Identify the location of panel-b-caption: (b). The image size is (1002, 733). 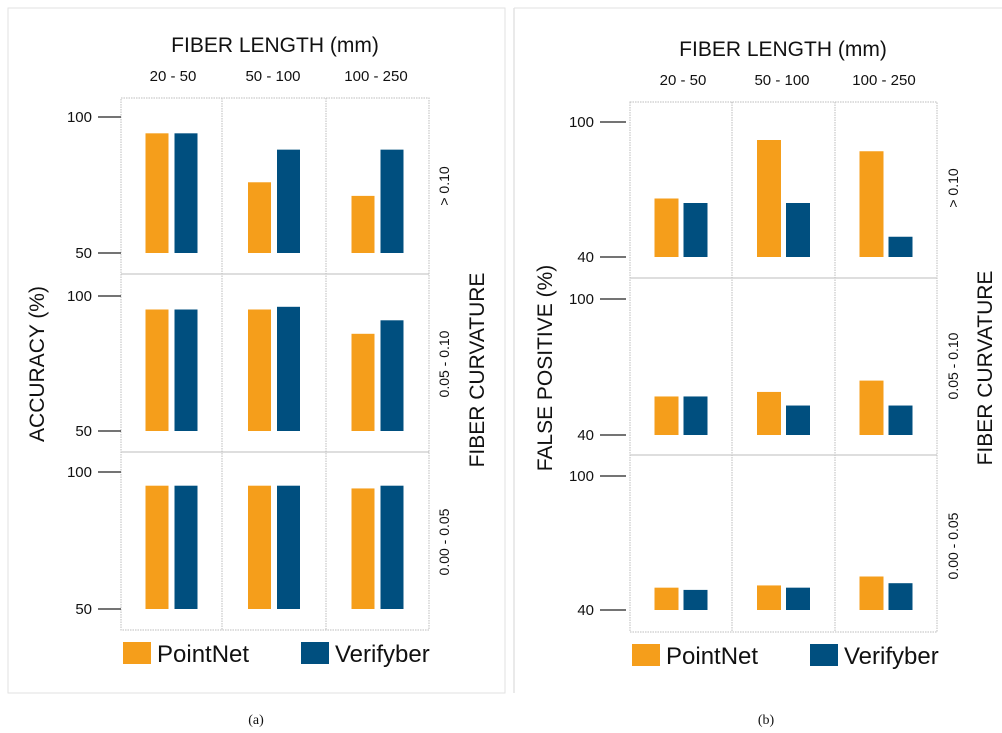
(766, 720).